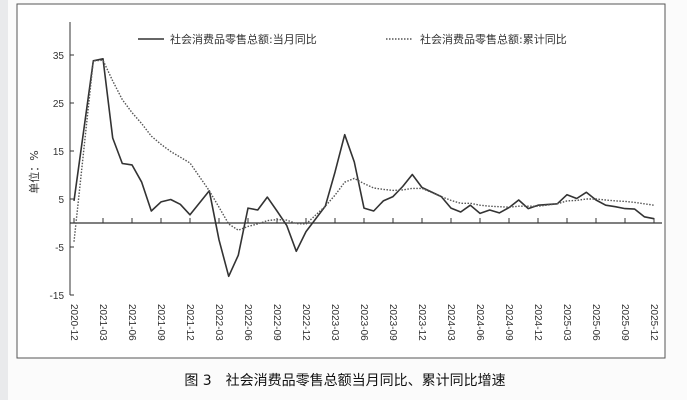  What do you see at coordinates (34, 171) in the screenshot?
I see `y-axis-label: 单位：%` at bounding box center [34, 171].